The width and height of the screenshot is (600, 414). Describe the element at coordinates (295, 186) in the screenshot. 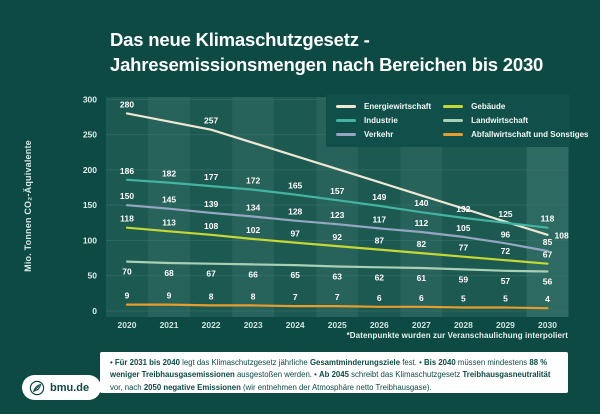

I see `svg-text: 165` at that location.